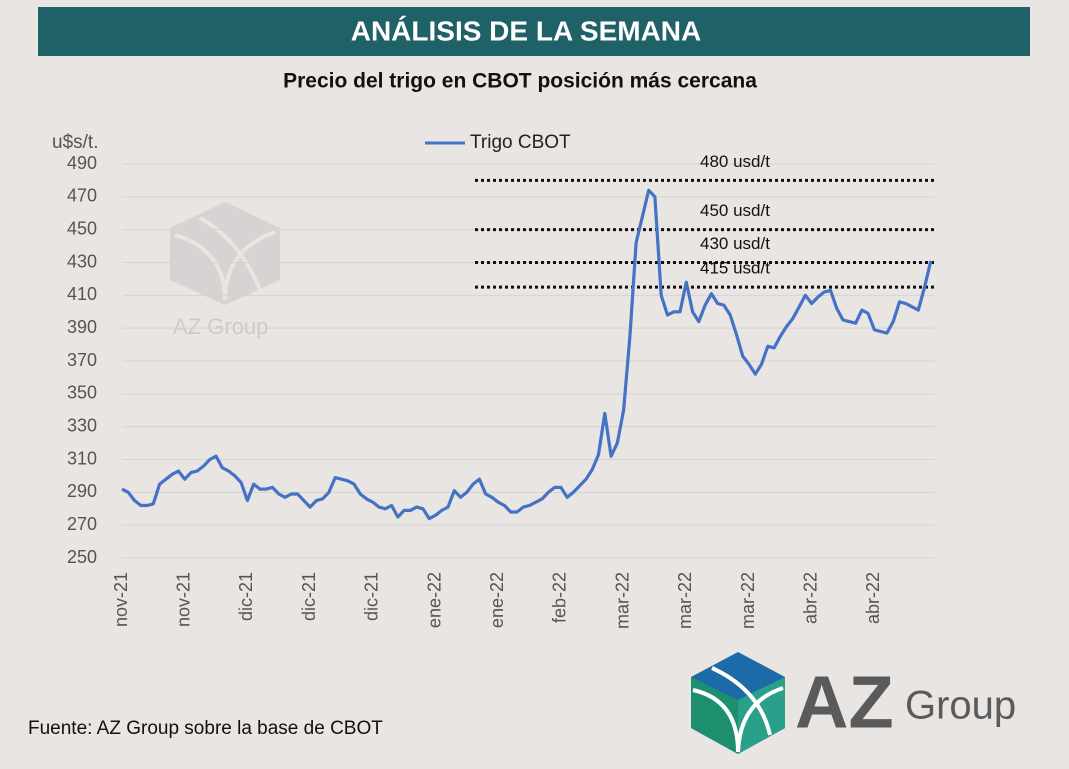  Describe the element at coordinates (82, 393) in the screenshot. I see `y-tick-label: 350` at that location.